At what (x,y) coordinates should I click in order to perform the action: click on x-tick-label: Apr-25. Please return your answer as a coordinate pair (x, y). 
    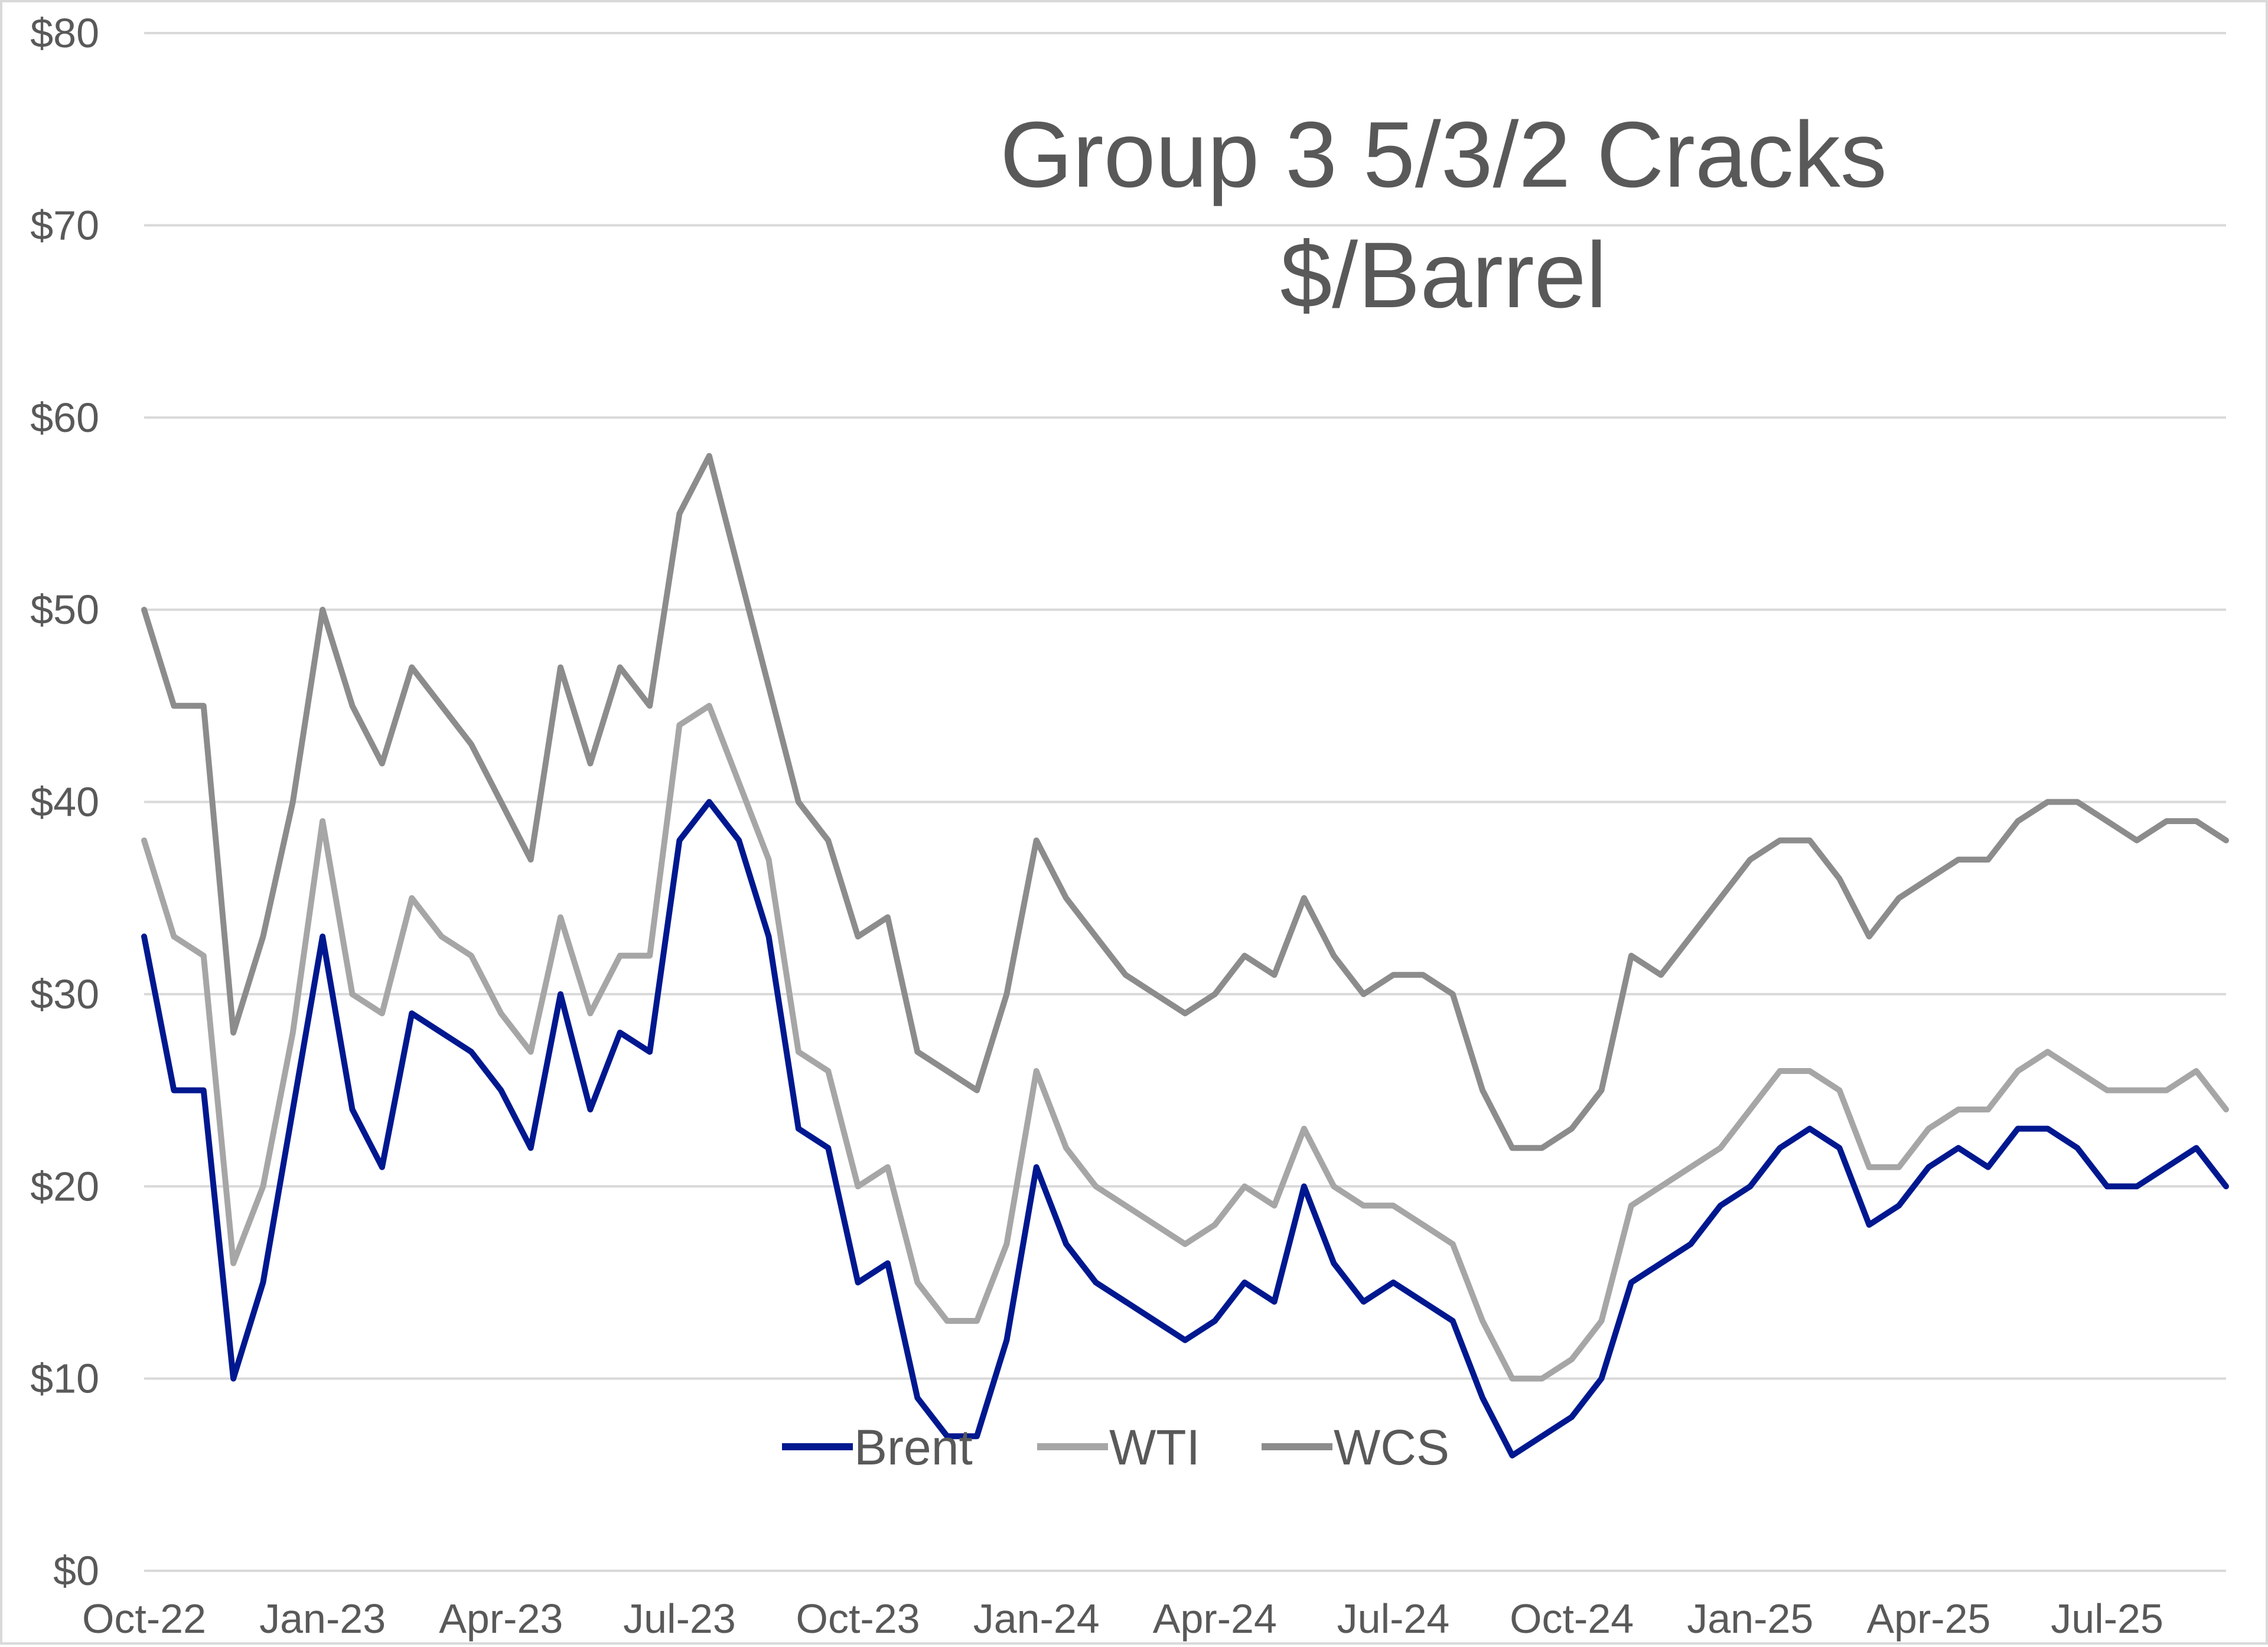
    Looking at the image, I should click on (1928, 1619).